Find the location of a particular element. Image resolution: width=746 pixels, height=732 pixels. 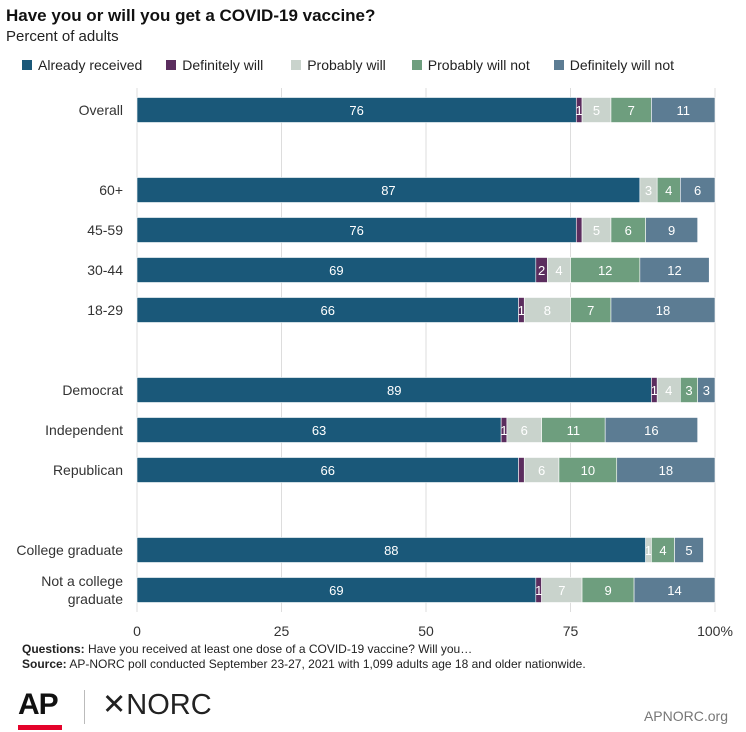

bar-value-label: 89 is located at coordinates (394, 390).